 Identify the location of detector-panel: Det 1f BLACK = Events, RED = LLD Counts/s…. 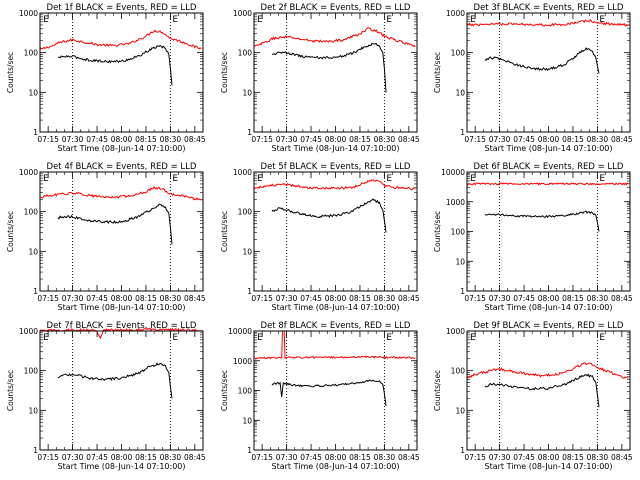
(106, 78).